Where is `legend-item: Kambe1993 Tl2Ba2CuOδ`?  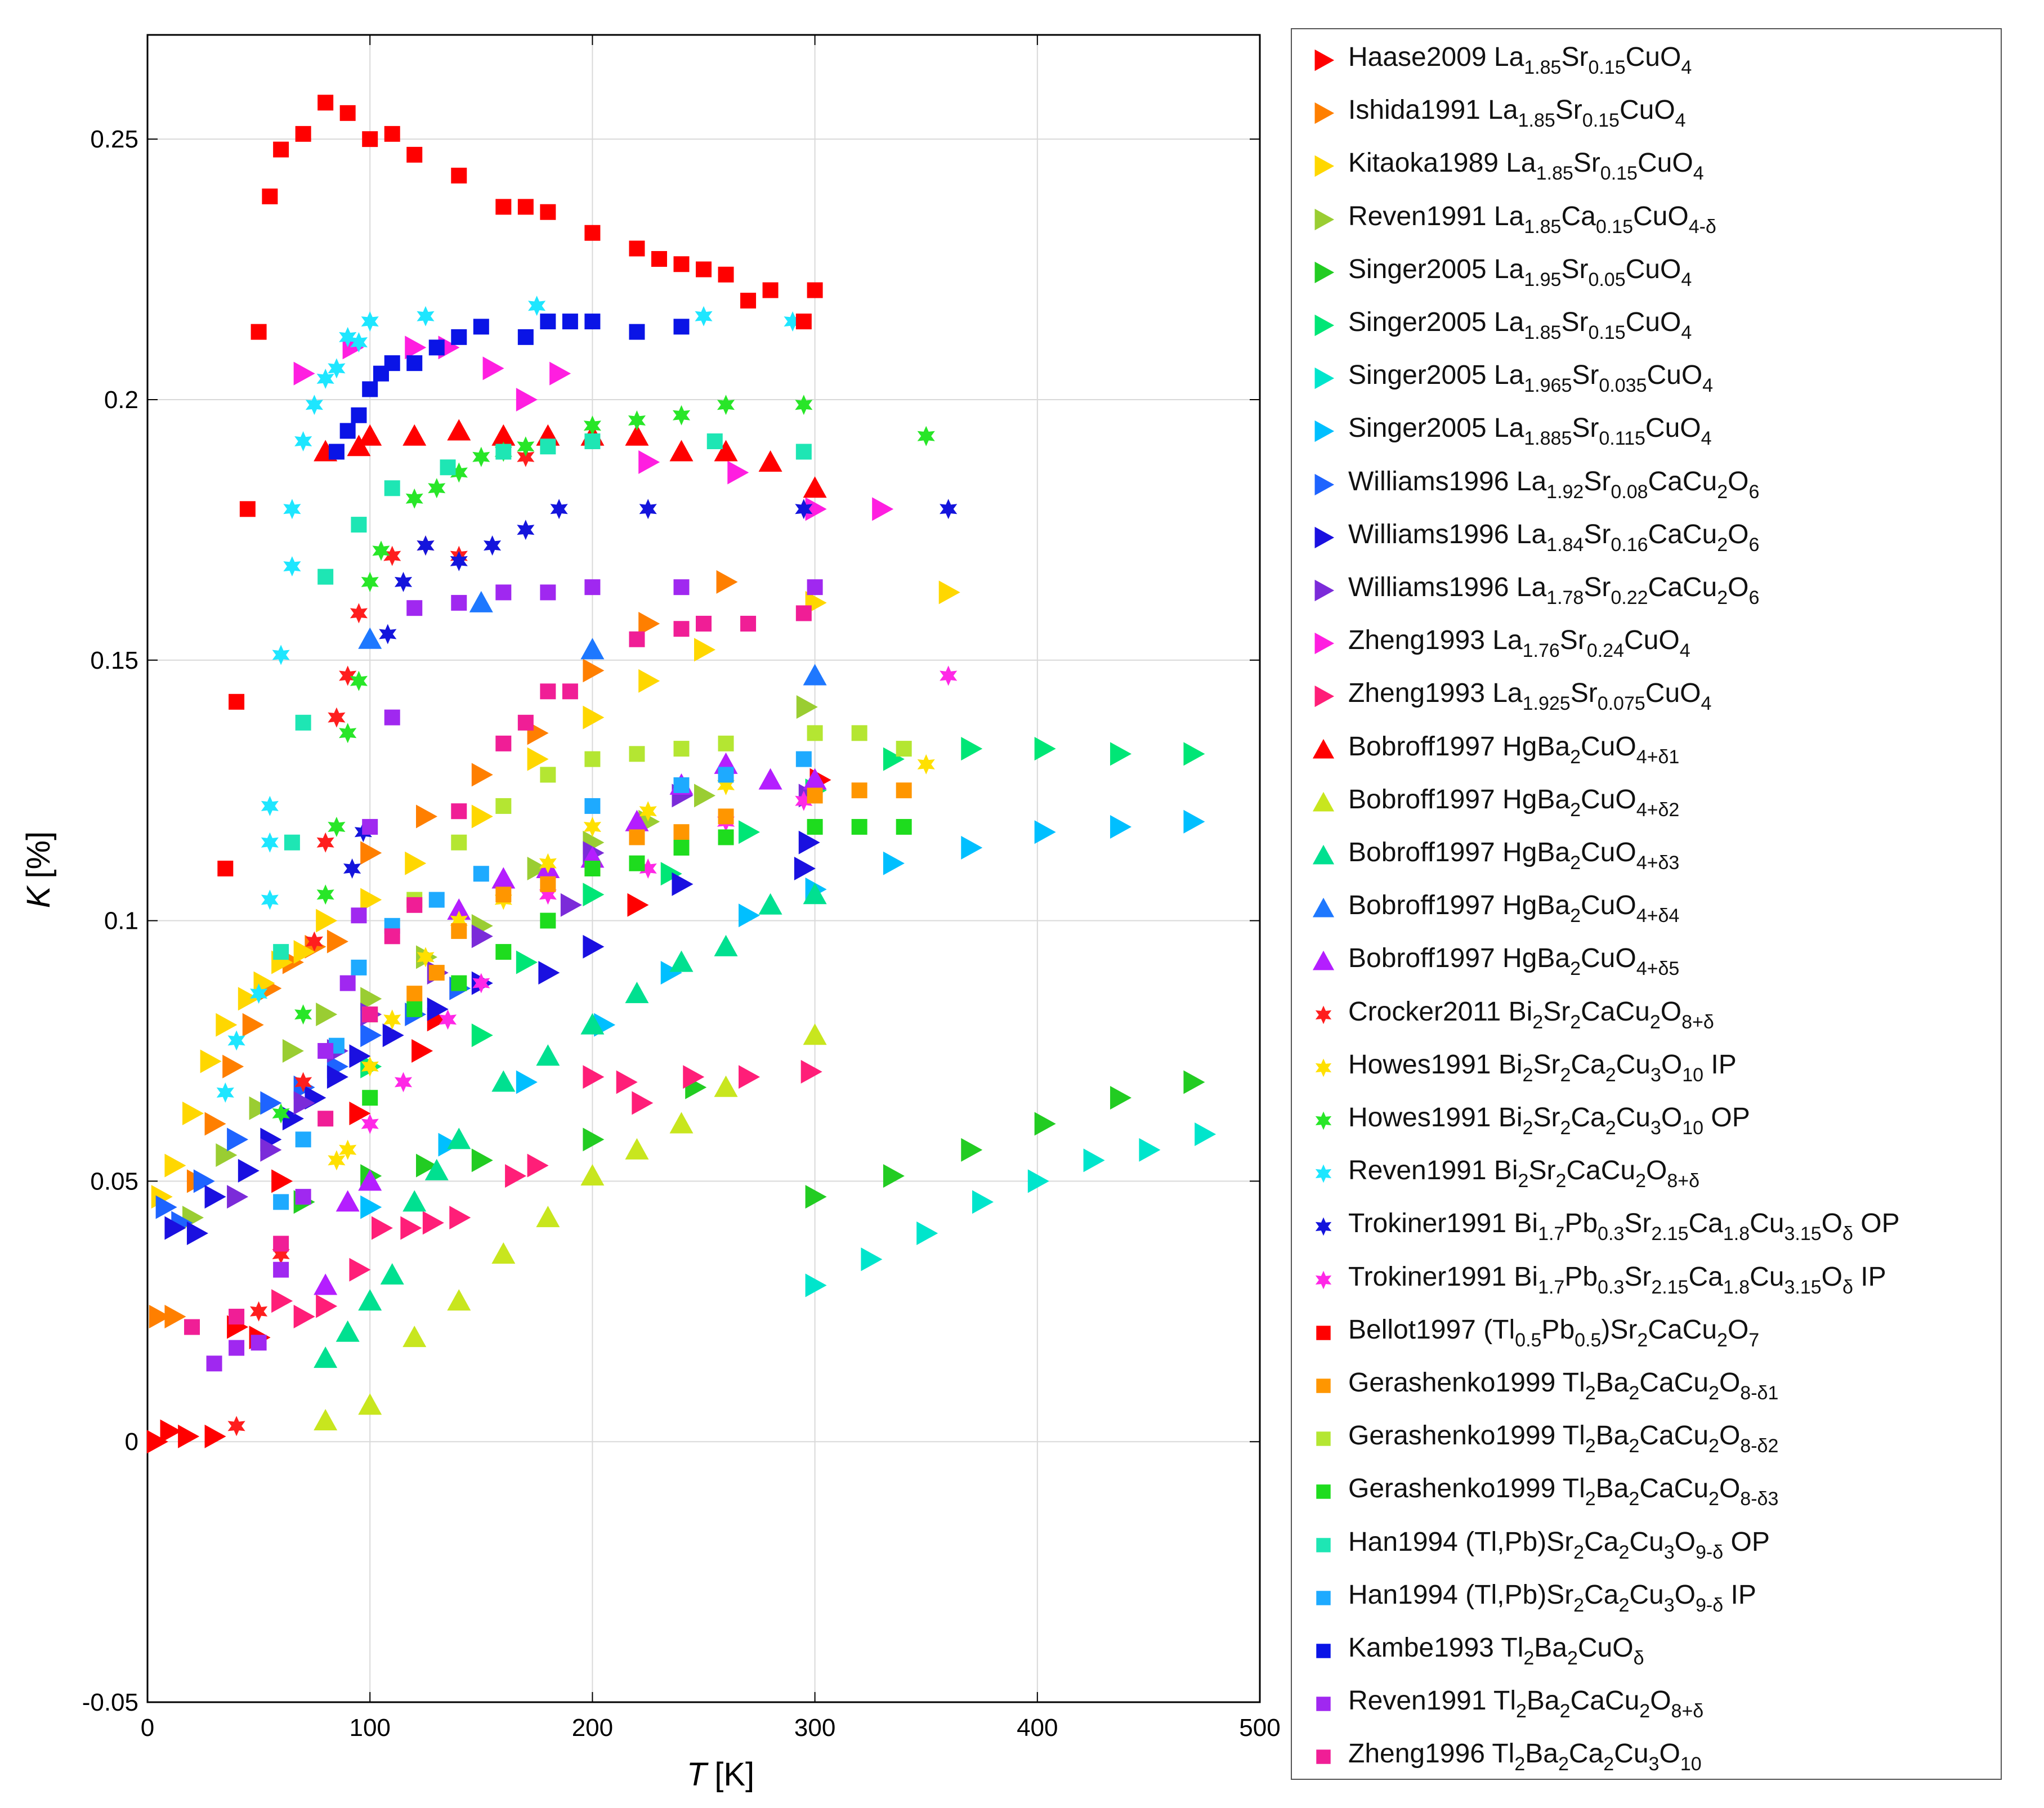
legend-item: Kambe1993 Tl2Ba2CuOδ is located at coordinates (1646, 1651).